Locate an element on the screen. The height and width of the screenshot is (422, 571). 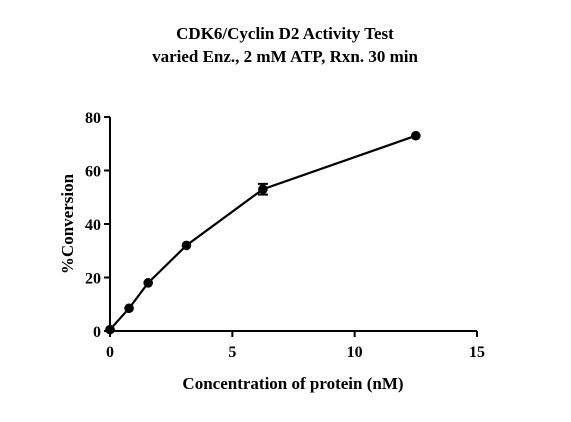
y-axis-label: %Conversion is located at coordinates (67, 223).